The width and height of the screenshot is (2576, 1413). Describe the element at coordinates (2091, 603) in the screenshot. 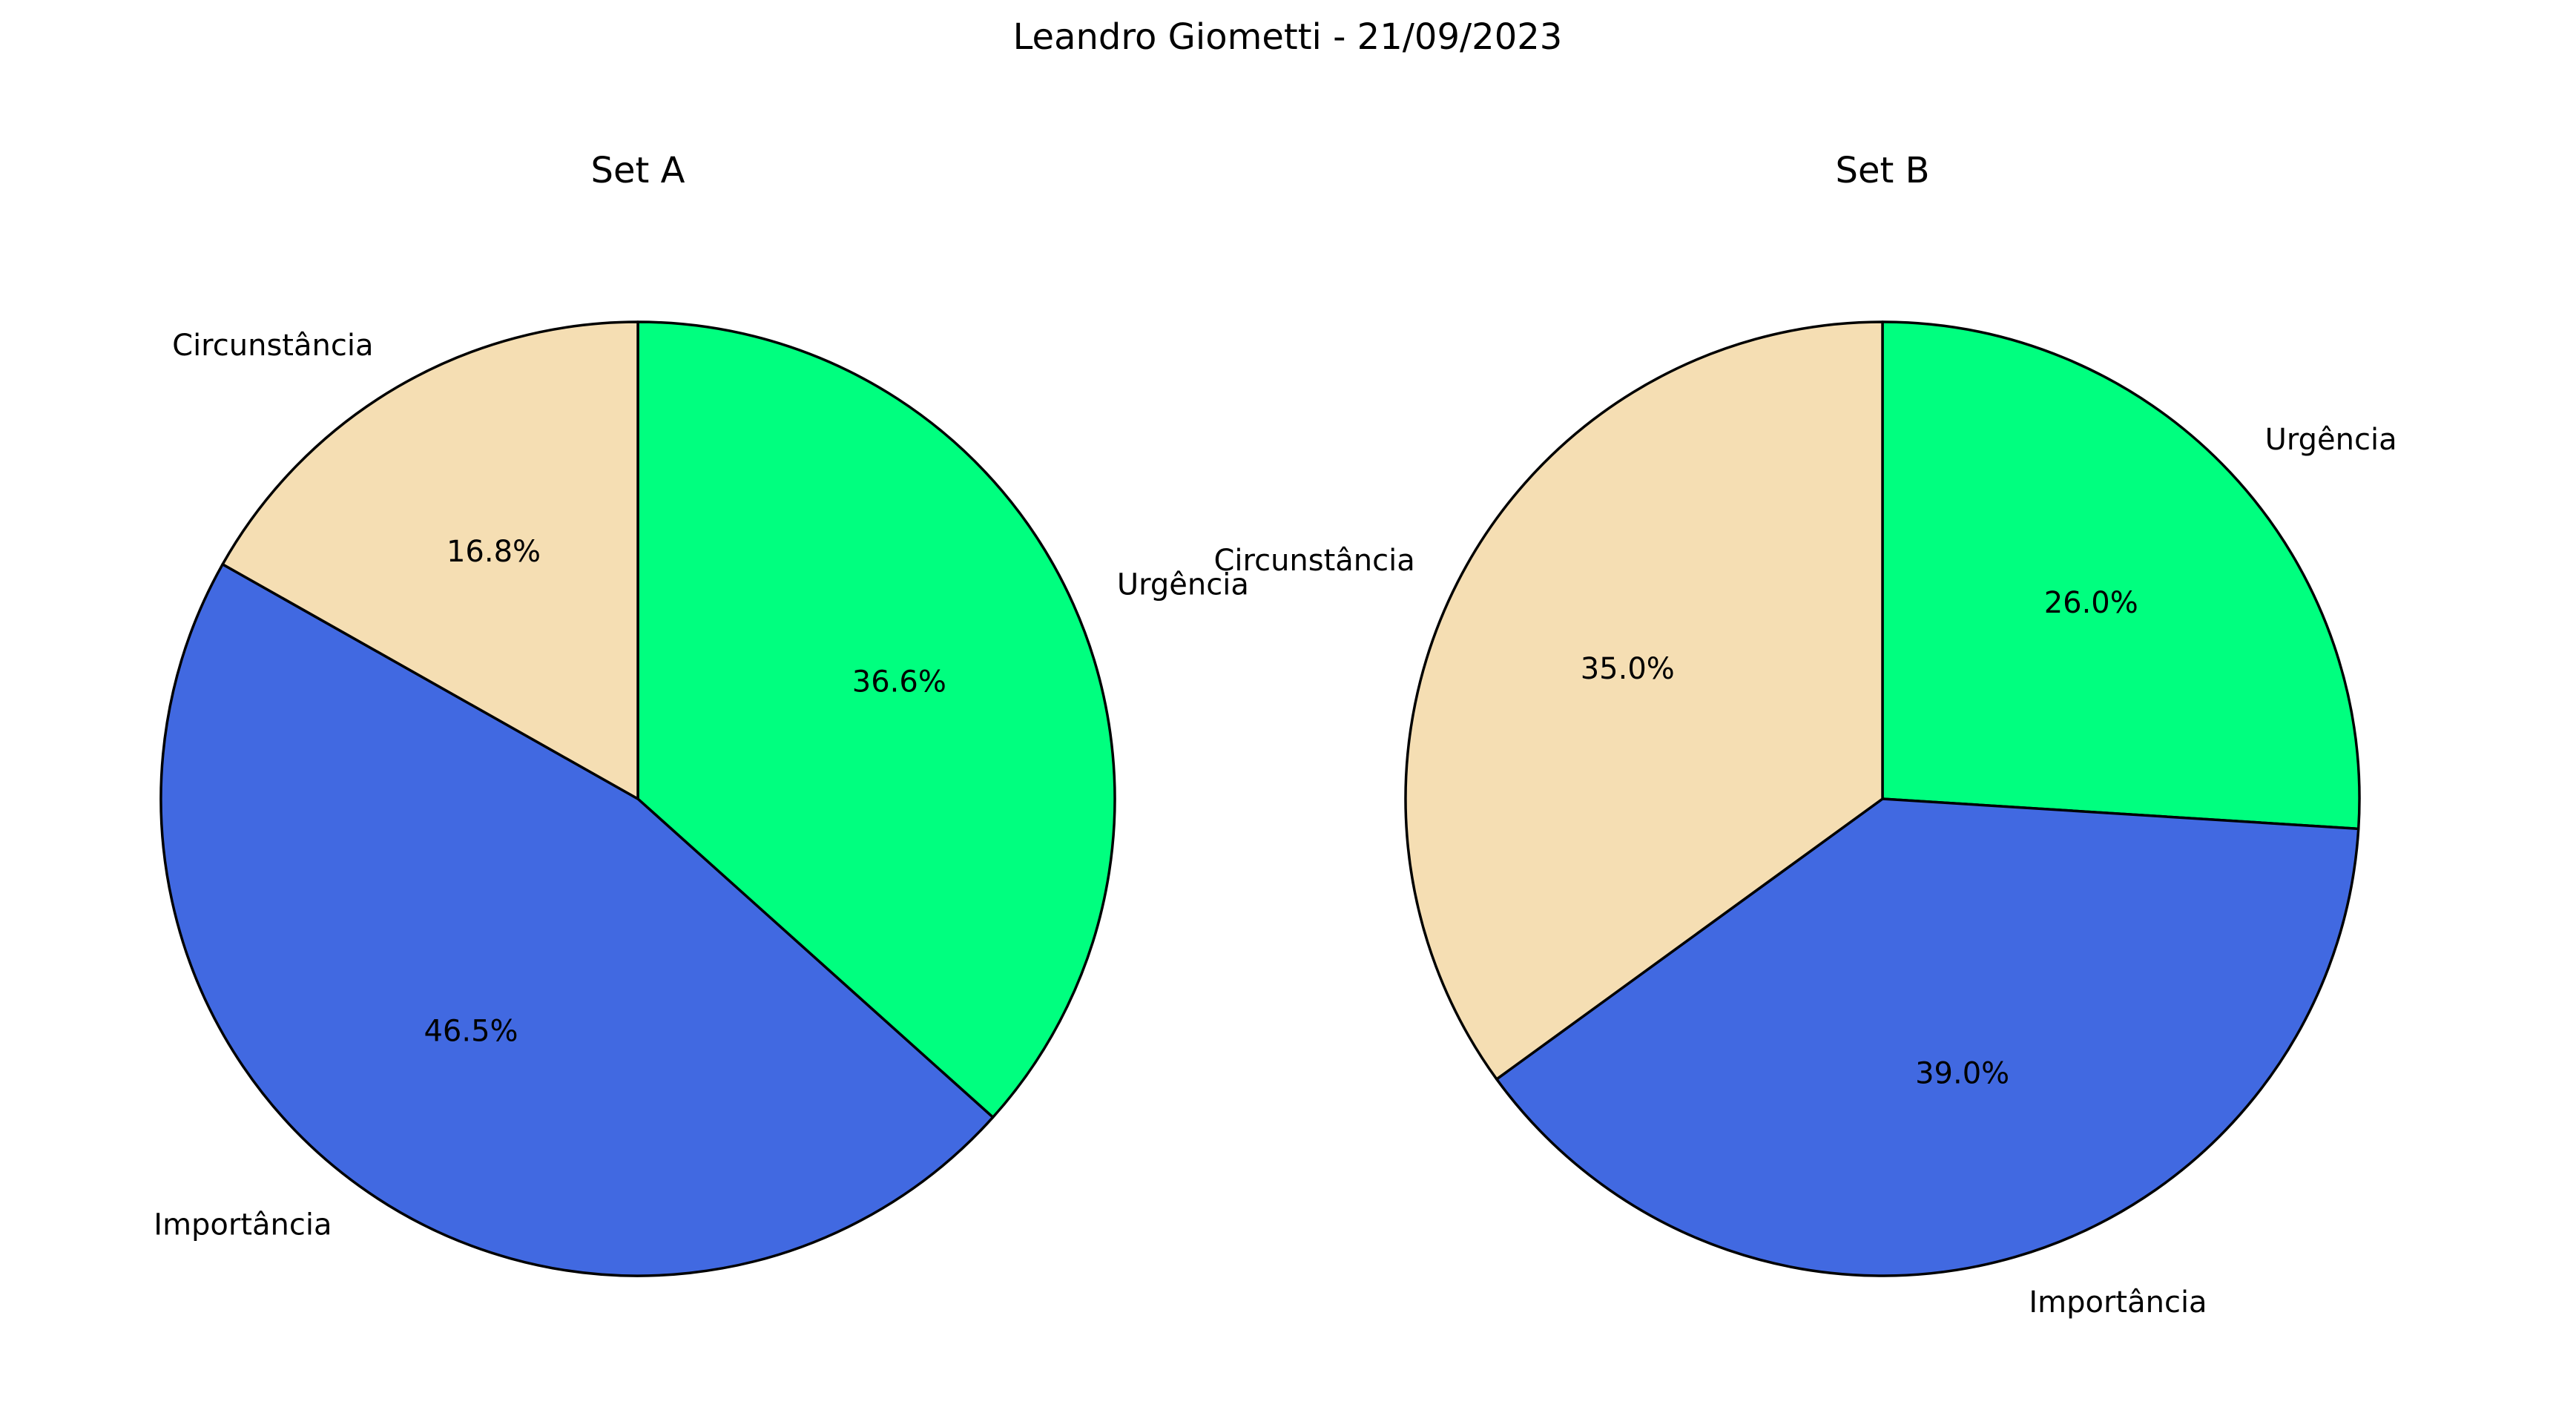

I see `pie-percent-label: 26.0%` at that location.